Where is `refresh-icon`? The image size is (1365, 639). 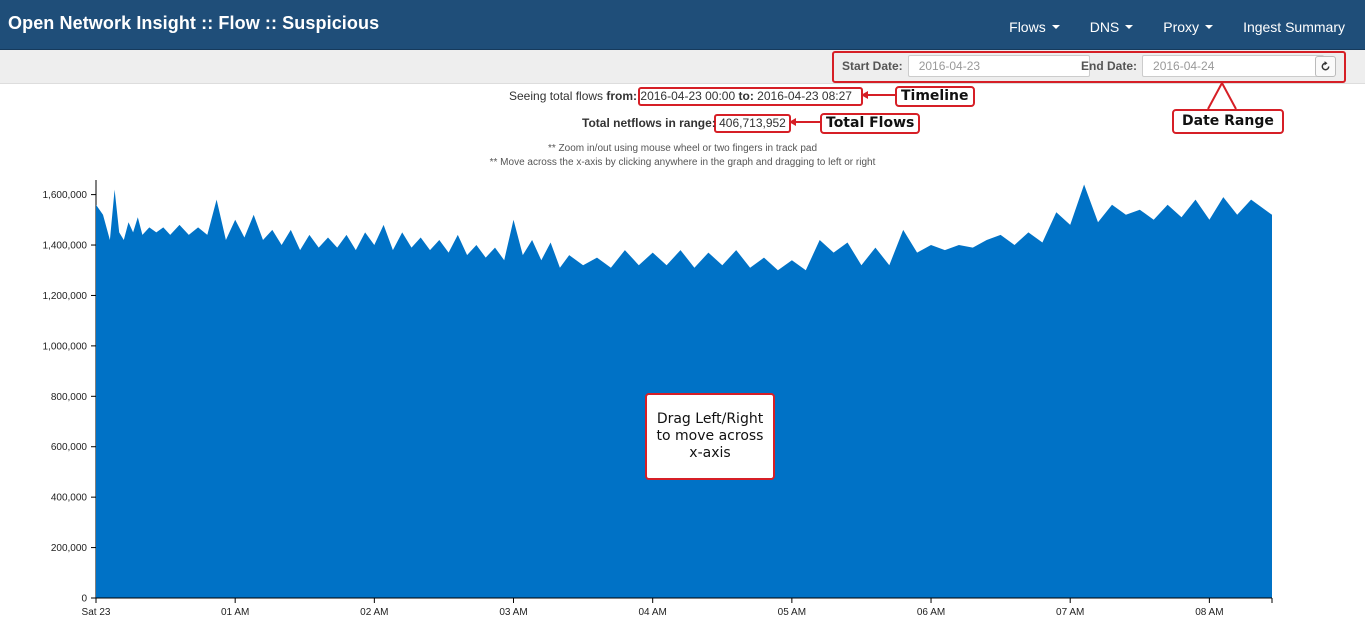 refresh-icon is located at coordinates (1325, 66).